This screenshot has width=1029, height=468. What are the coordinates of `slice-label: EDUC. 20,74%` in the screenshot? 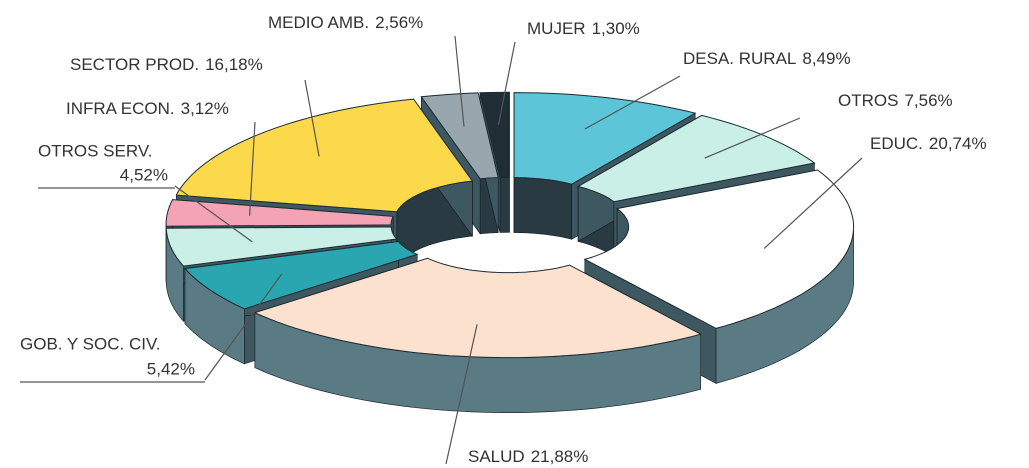 It's located at (928, 143).